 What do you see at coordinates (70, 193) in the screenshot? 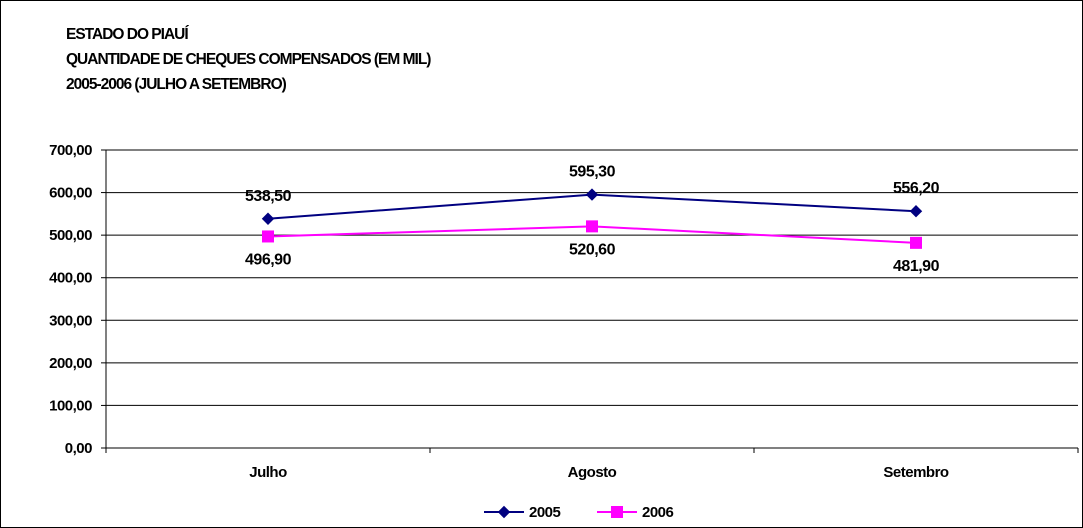
I see `y-tick-label: 600,00` at bounding box center [70, 193].